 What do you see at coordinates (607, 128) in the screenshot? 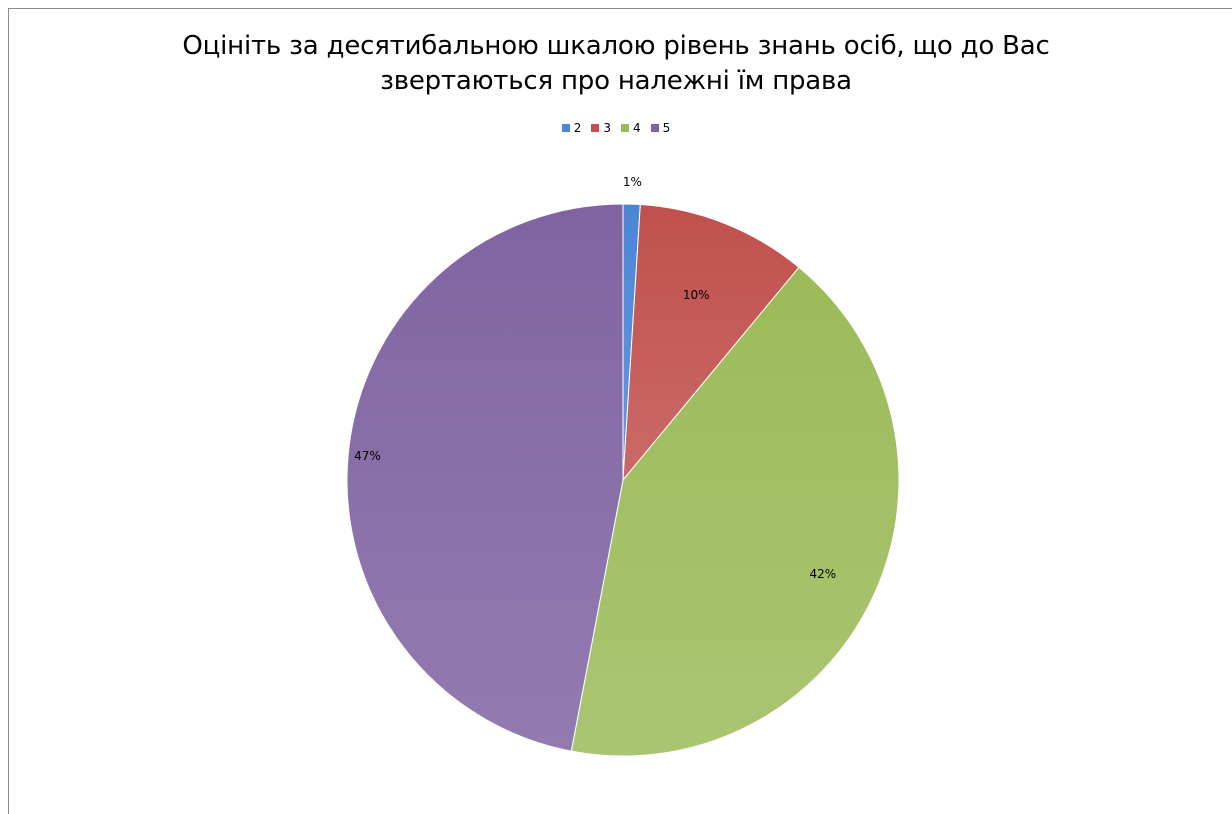
I see `legend-label: 3` at bounding box center [607, 128].